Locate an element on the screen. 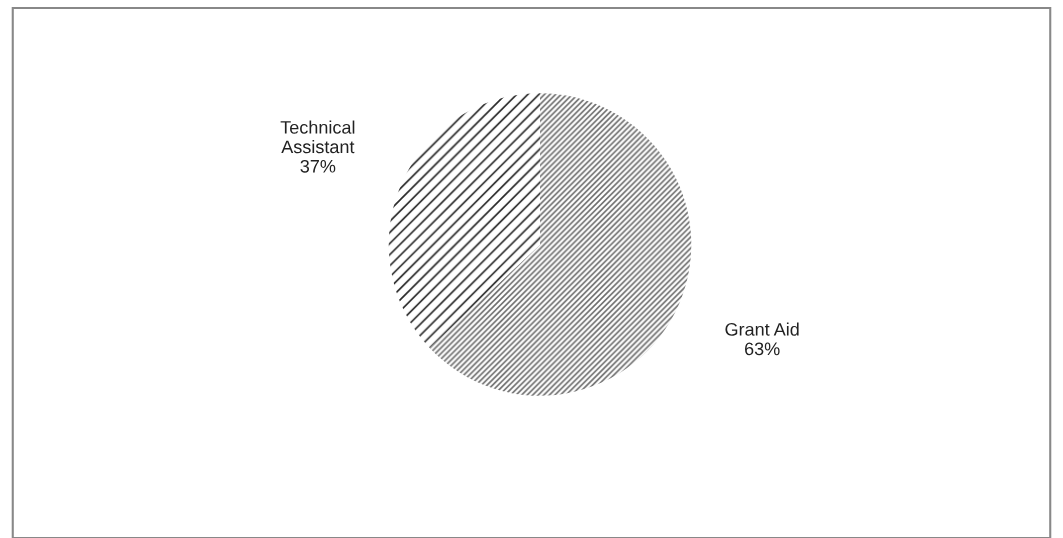 This screenshot has width=1063, height=538. slice-label: Technical Assistant is located at coordinates (317, 137).